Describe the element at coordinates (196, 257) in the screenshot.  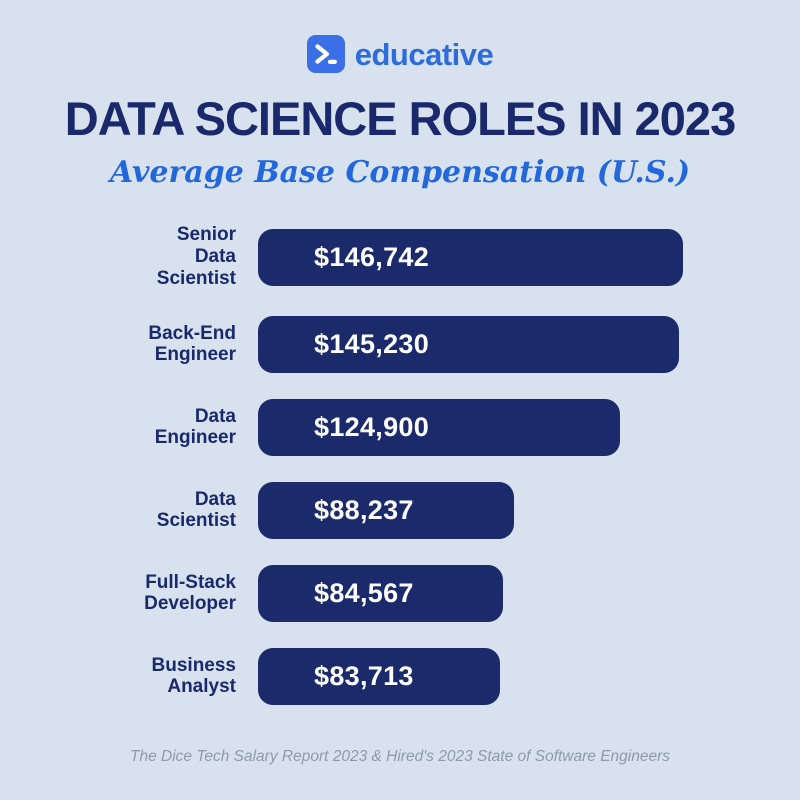
I see `bar-label: Senior Data Scientist` at that location.